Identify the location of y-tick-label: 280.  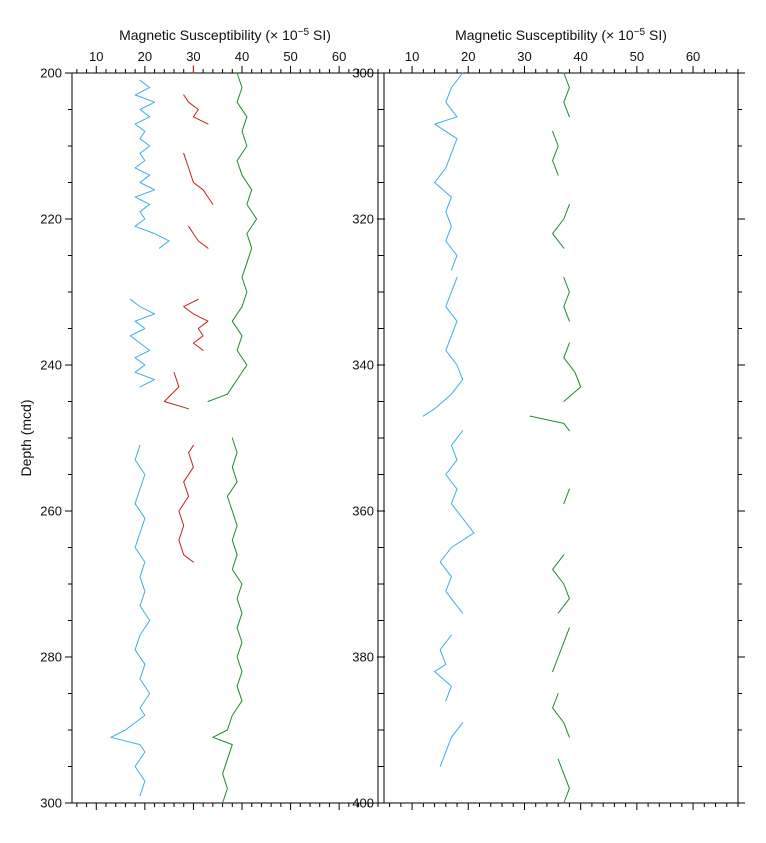
(51, 657).